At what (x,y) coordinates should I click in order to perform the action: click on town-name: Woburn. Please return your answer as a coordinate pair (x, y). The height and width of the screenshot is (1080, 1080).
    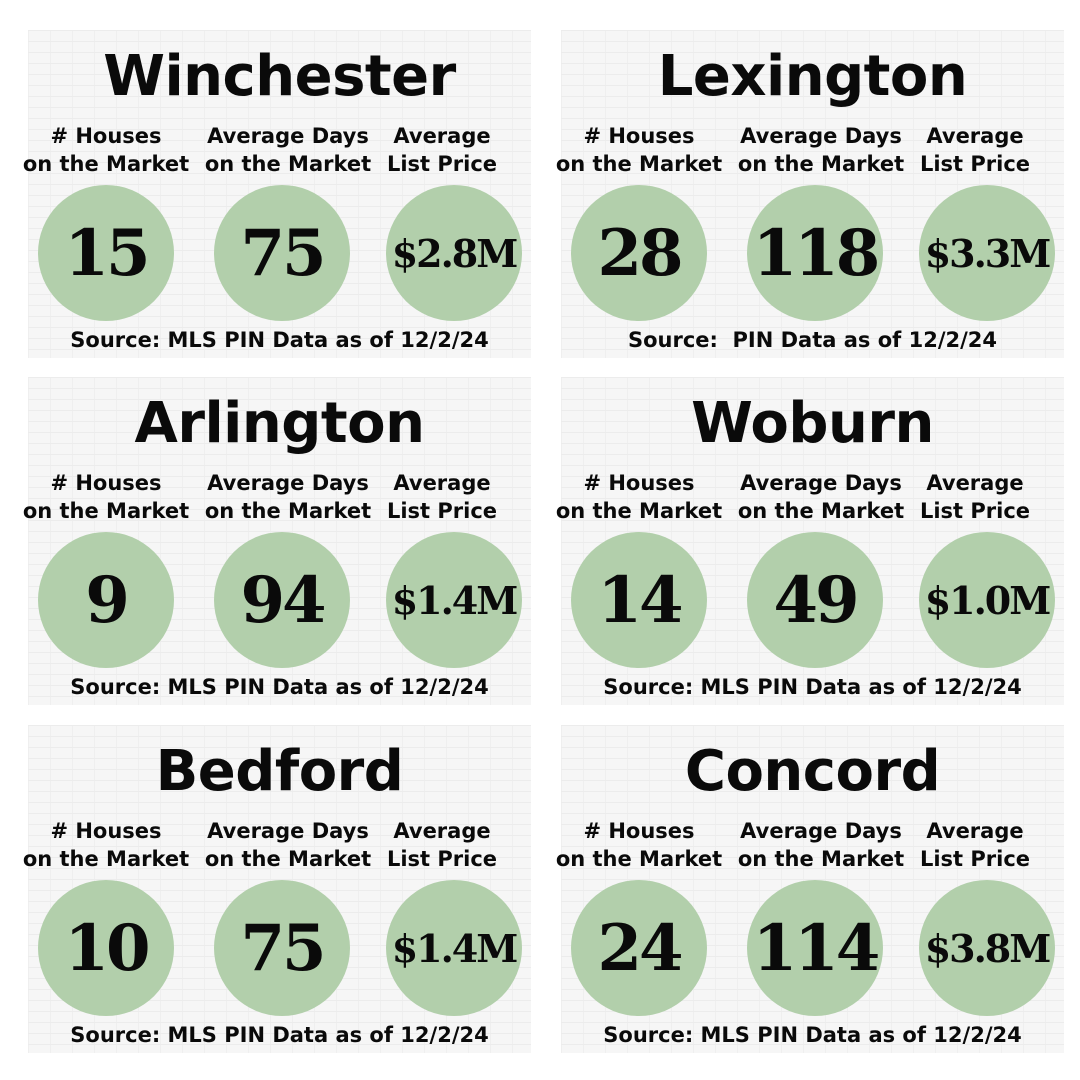
    Looking at the image, I should click on (812, 423).